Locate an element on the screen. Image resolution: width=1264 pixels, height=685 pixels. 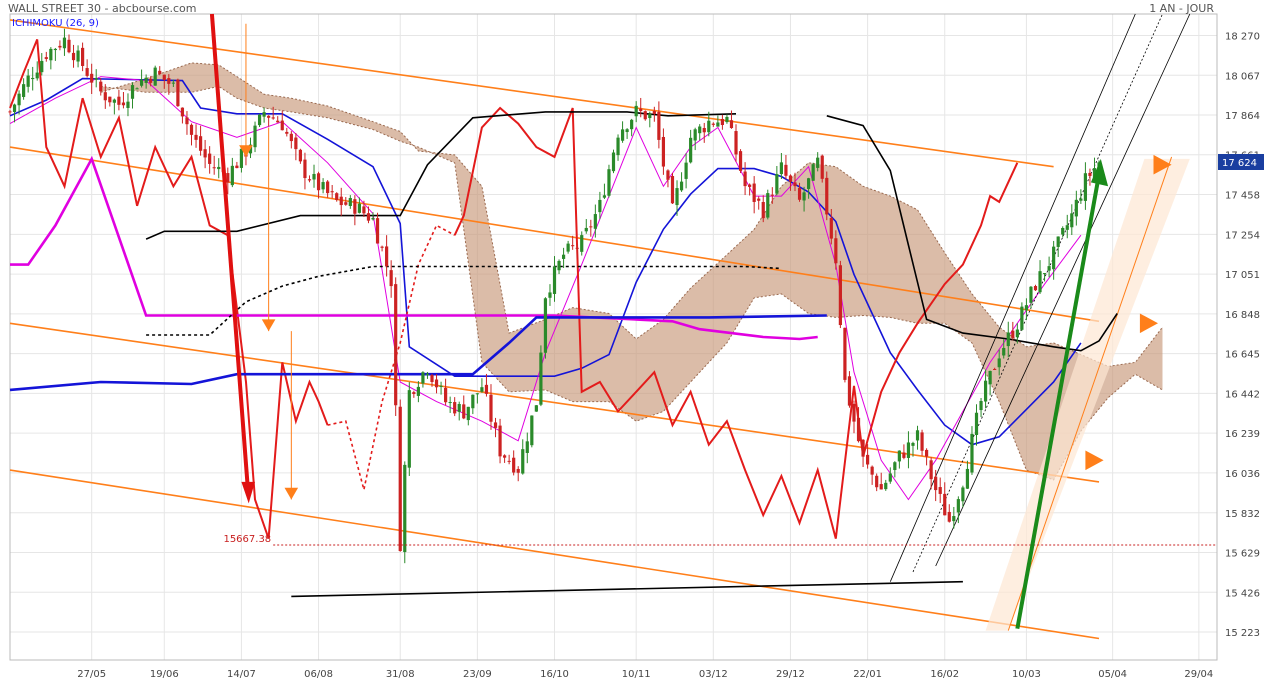
x-tick-label: 31/08 is located at coordinates (400, 674).